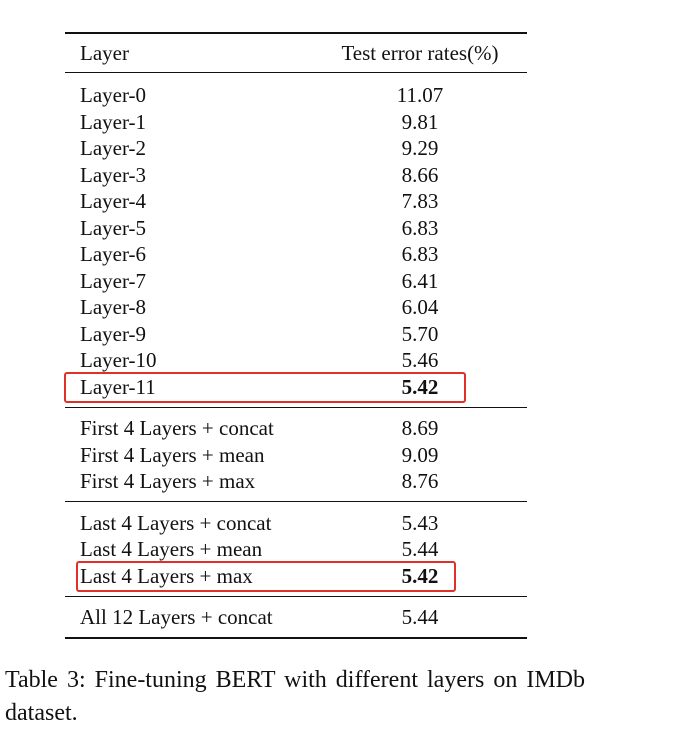 Image resolution: width=680 pixels, height=743 pixels. I want to click on row-value: 9.09, so click(420, 454).